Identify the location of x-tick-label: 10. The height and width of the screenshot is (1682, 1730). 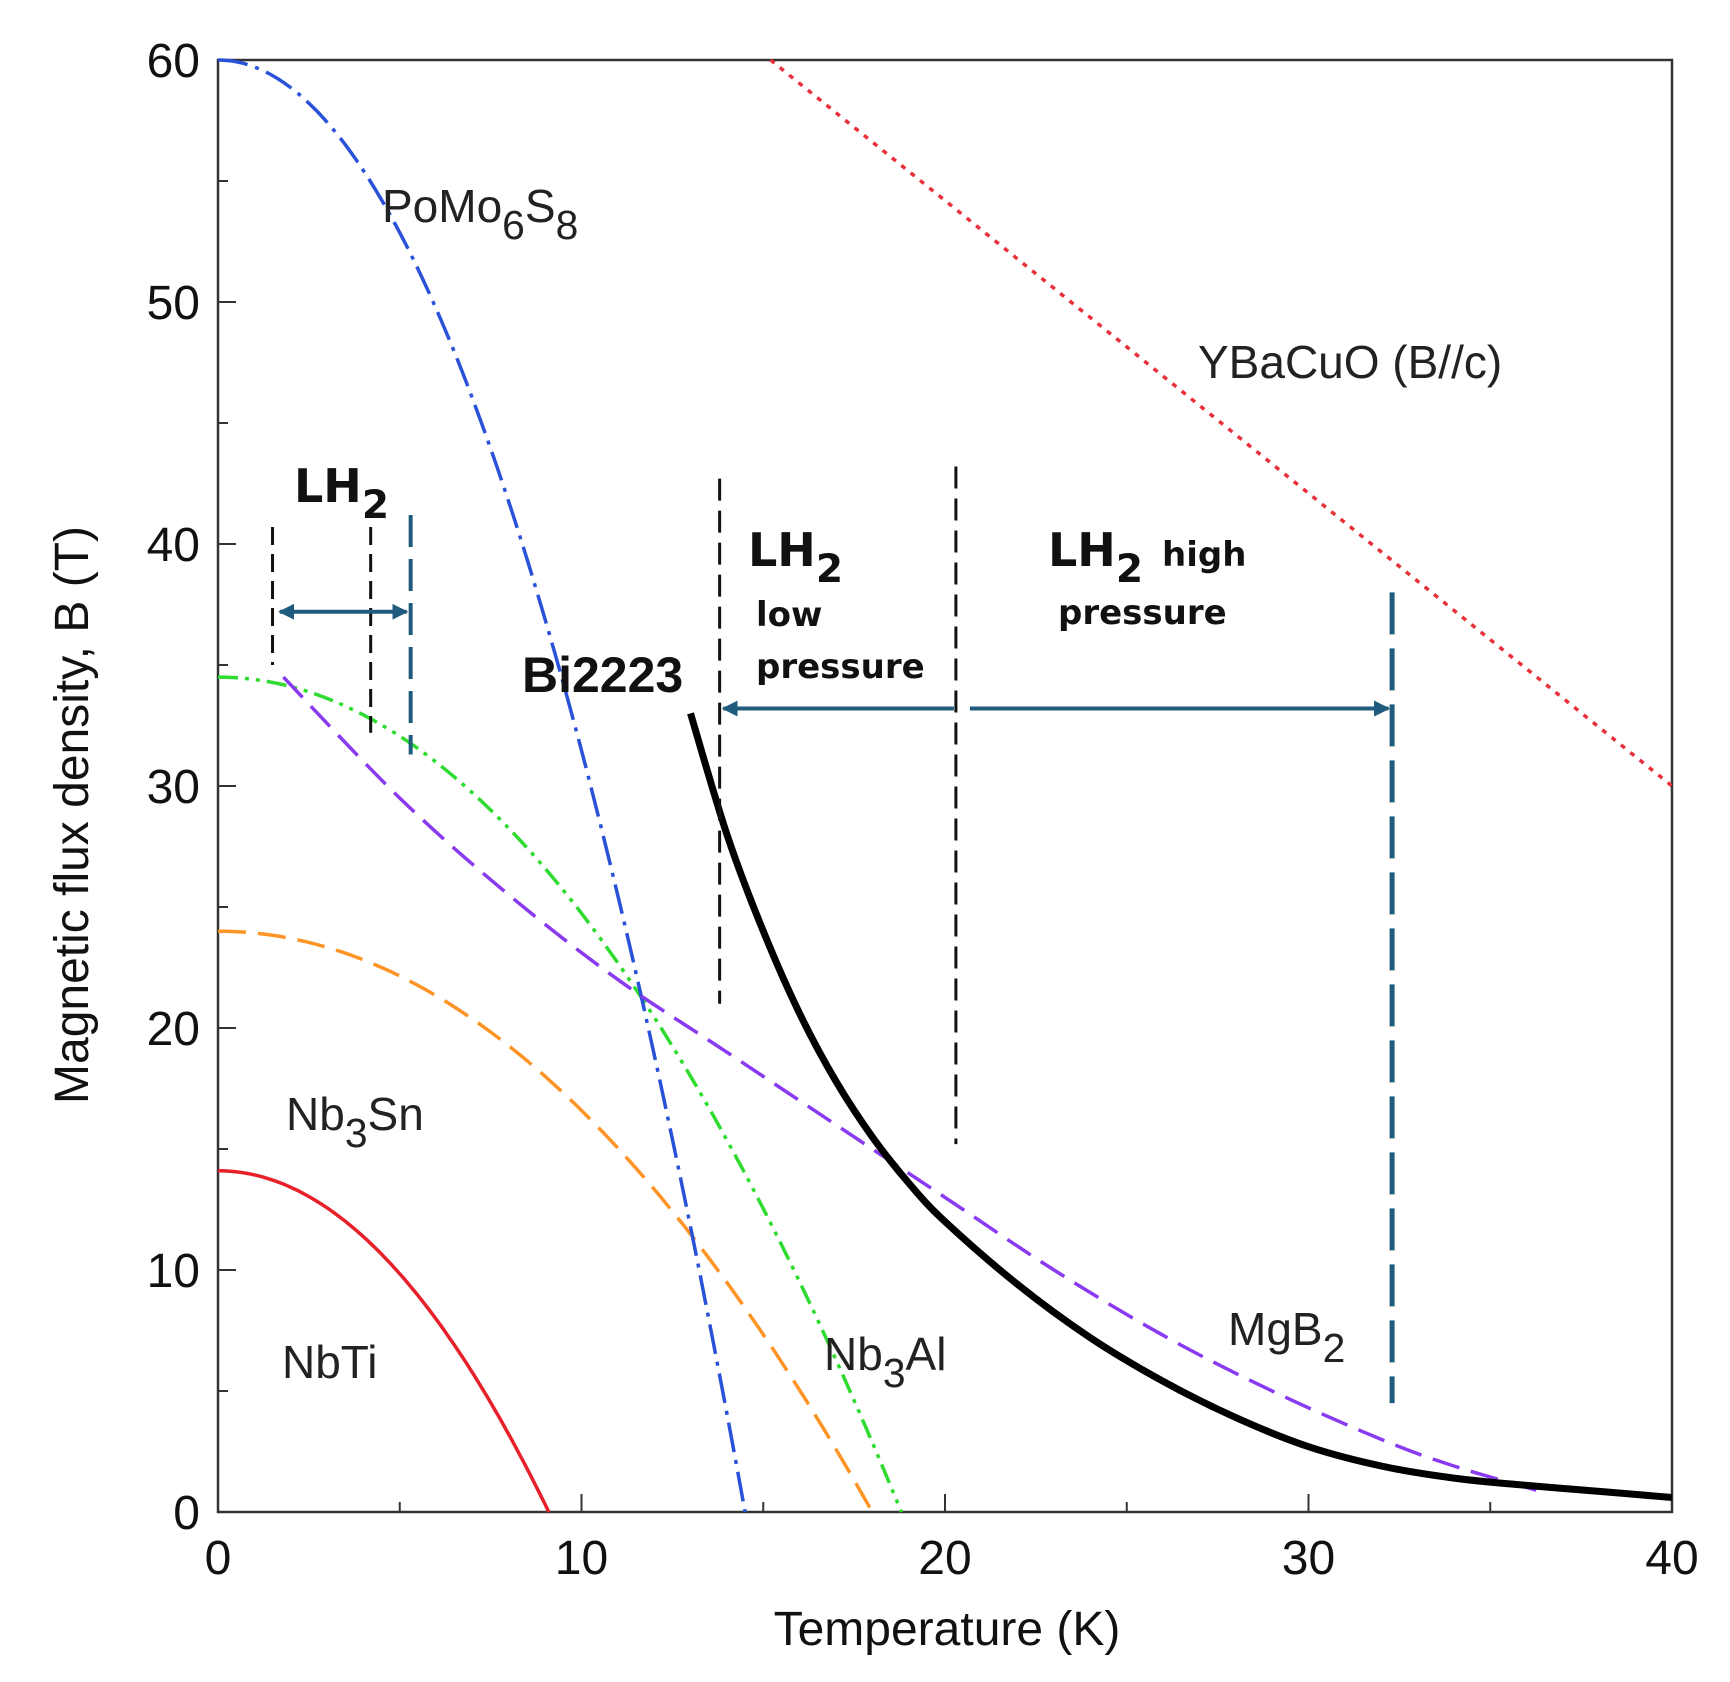
(581, 1558).